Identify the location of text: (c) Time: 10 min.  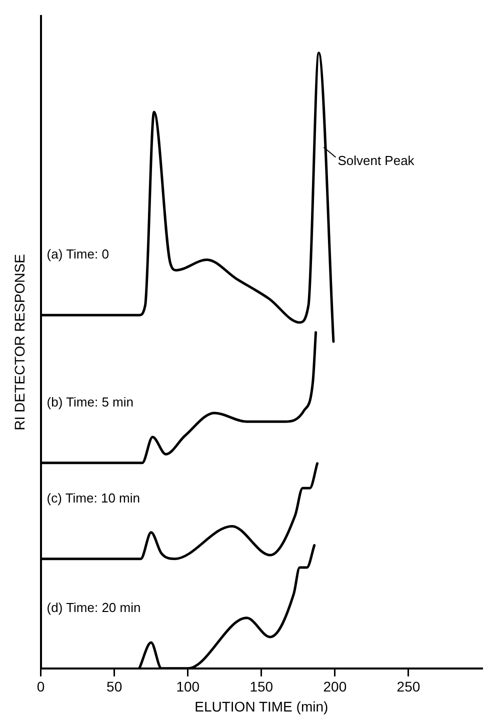
(93, 498).